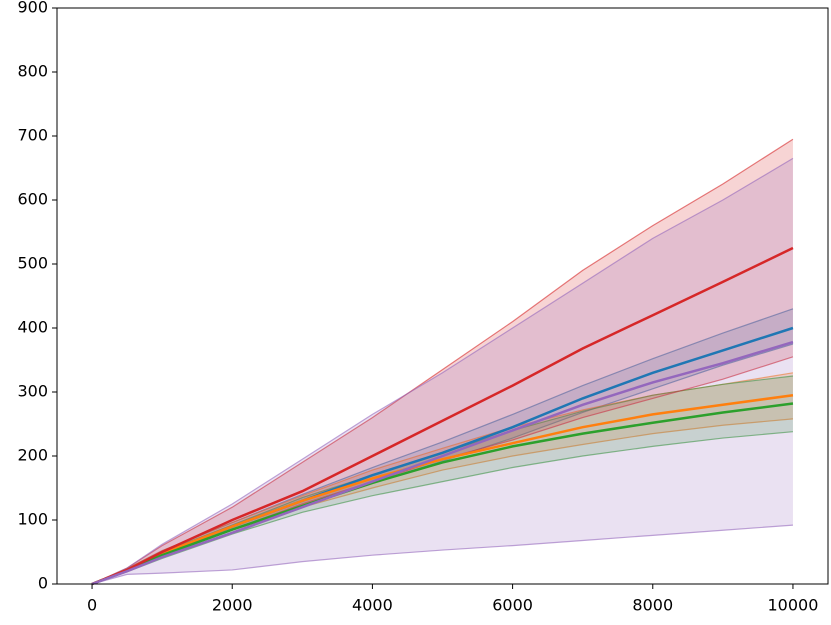 The image size is (831, 625). I want to click on x-tick-label: 4000, so click(372, 605).